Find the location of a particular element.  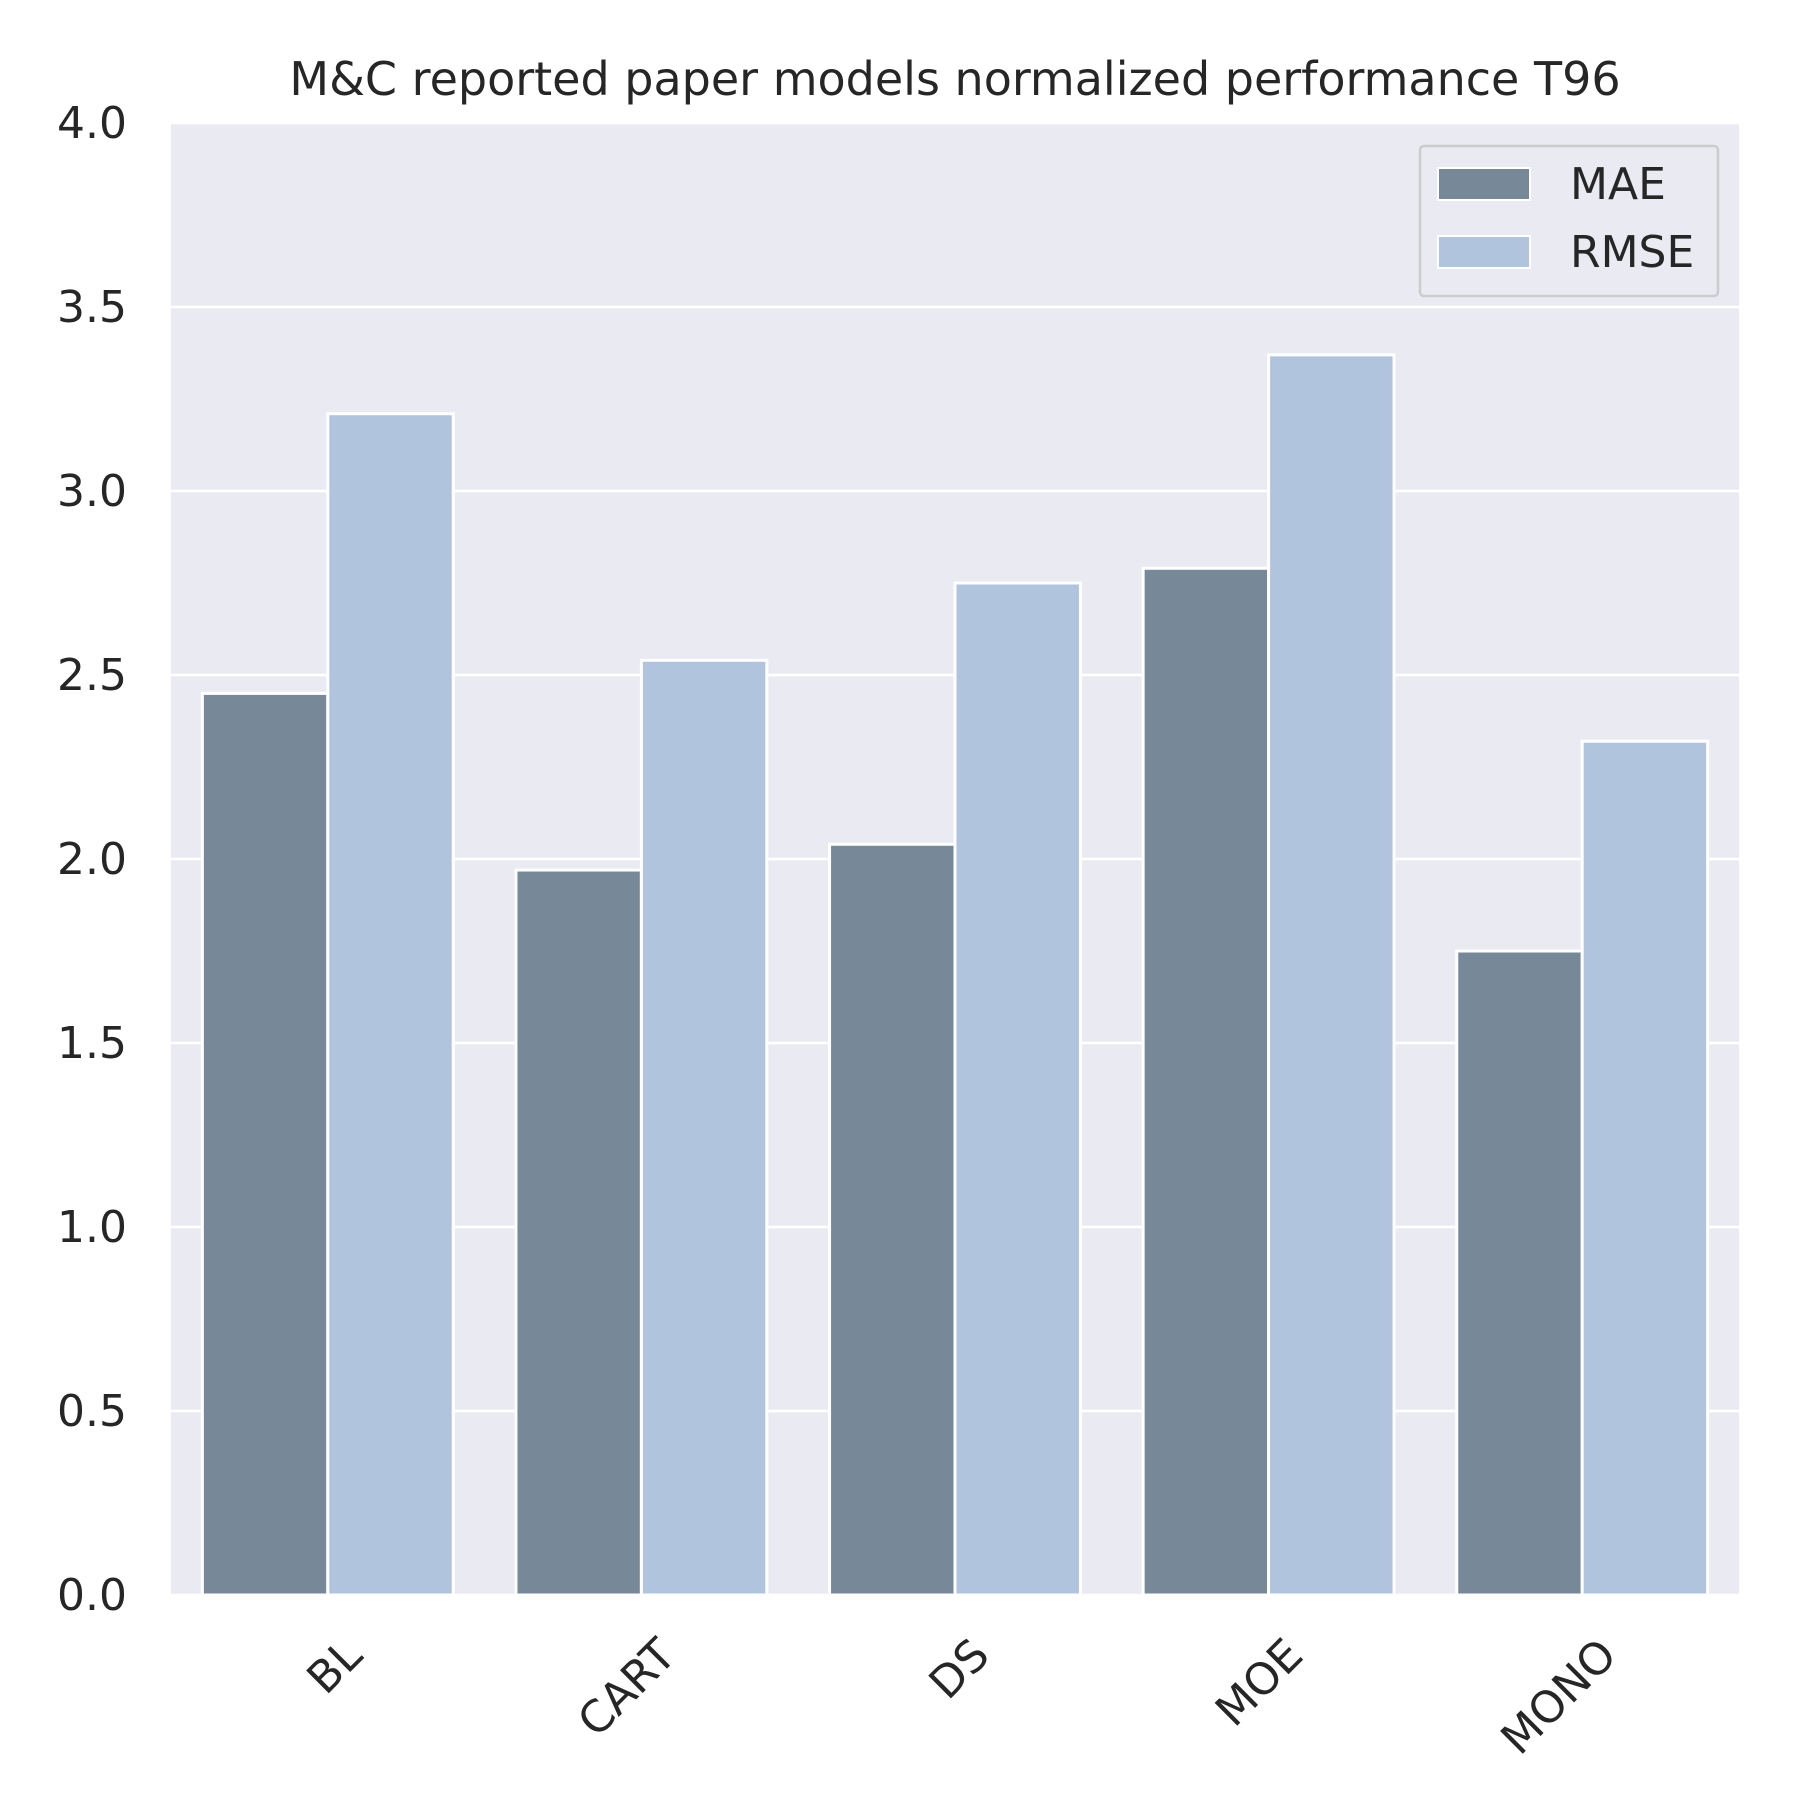

legend-swatch-rmse is located at coordinates (1484, 252).